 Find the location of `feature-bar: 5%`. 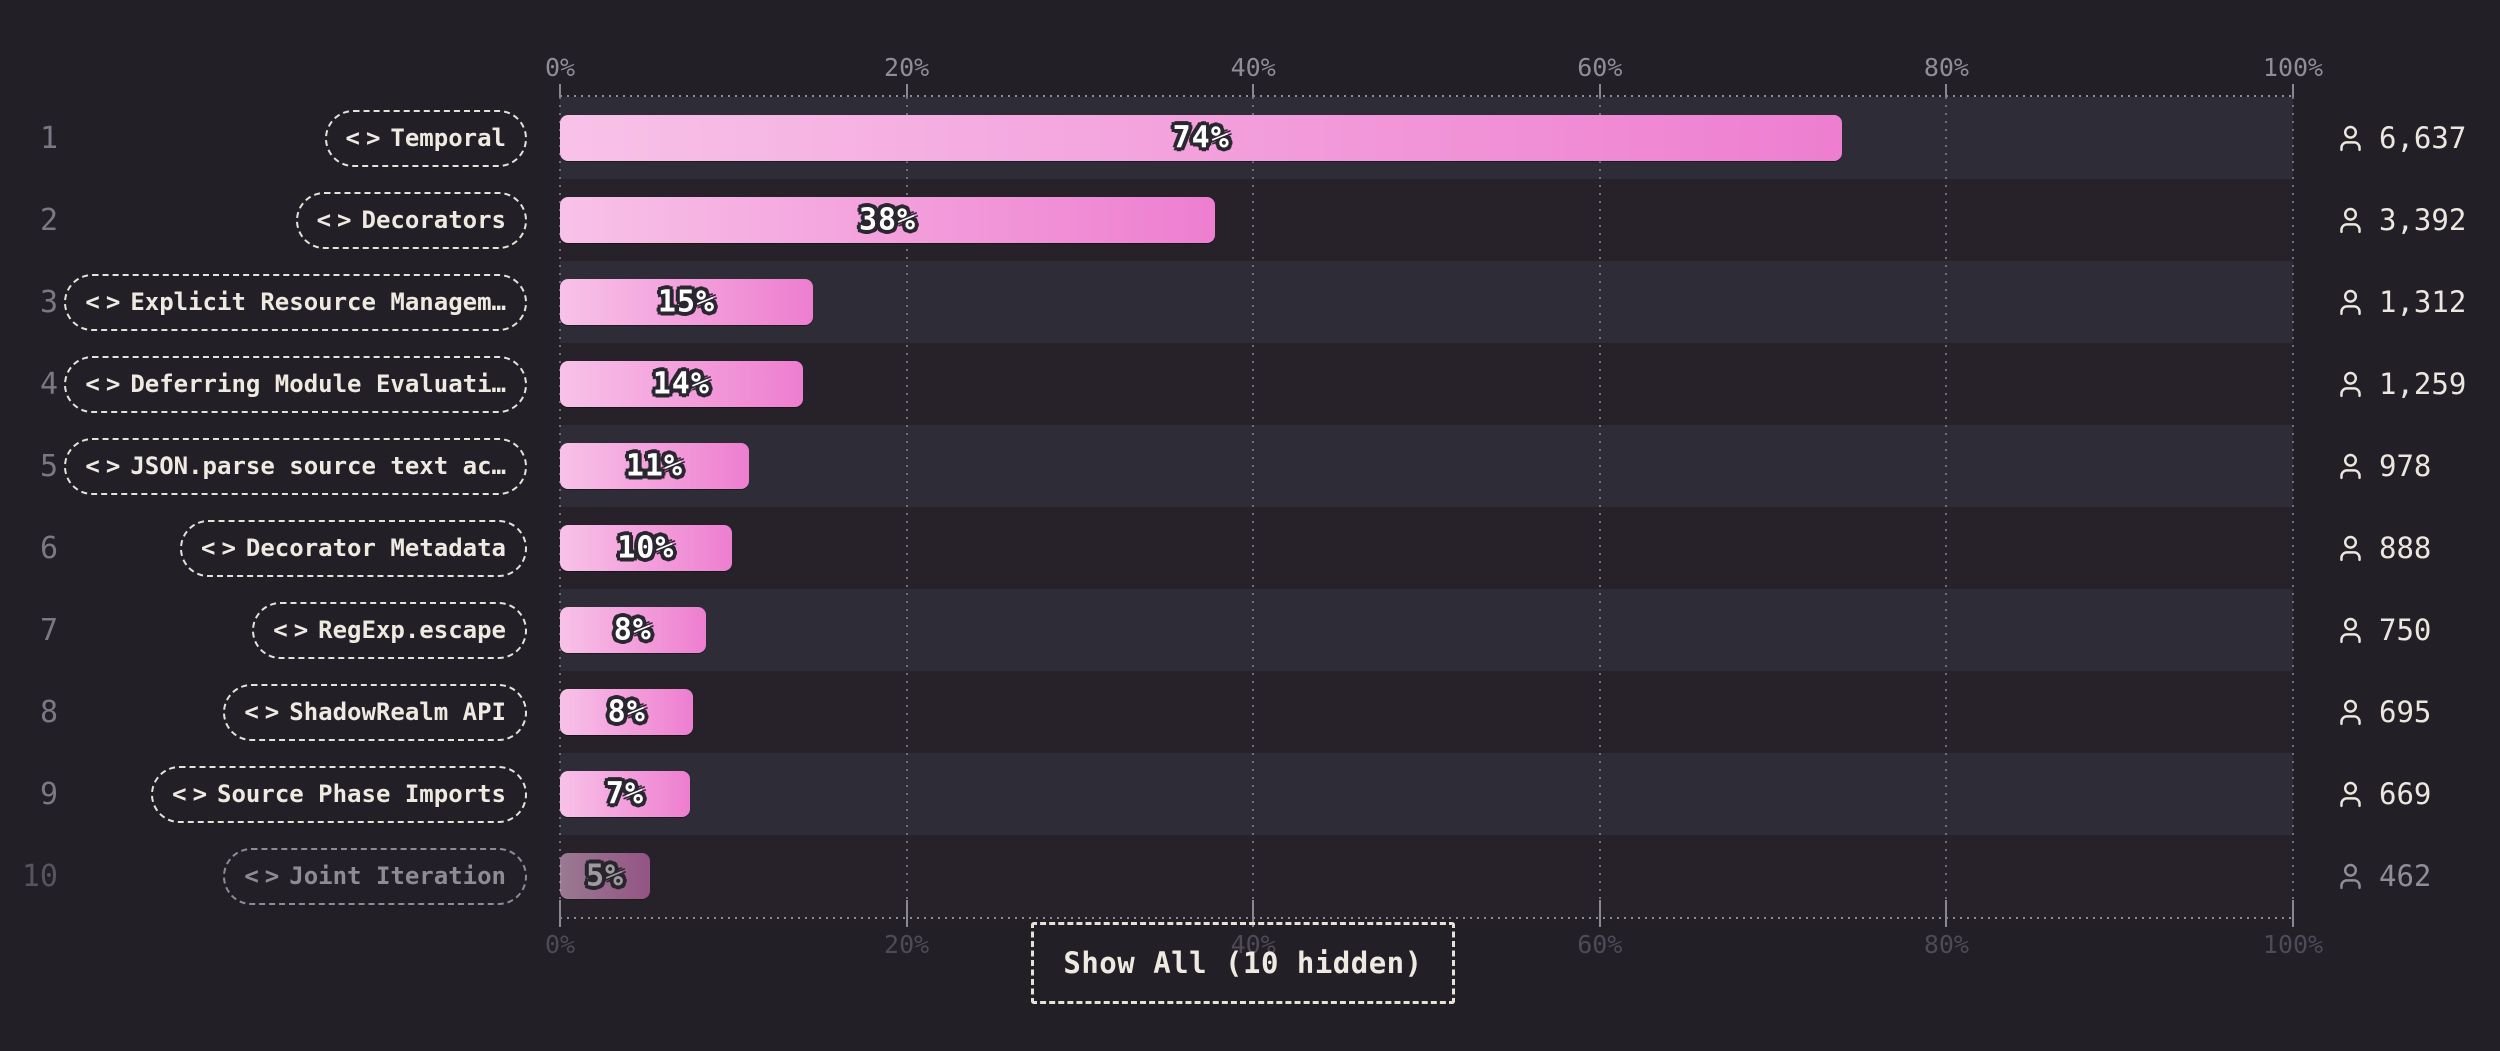

feature-bar: 5% is located at coordinates (605, 876).